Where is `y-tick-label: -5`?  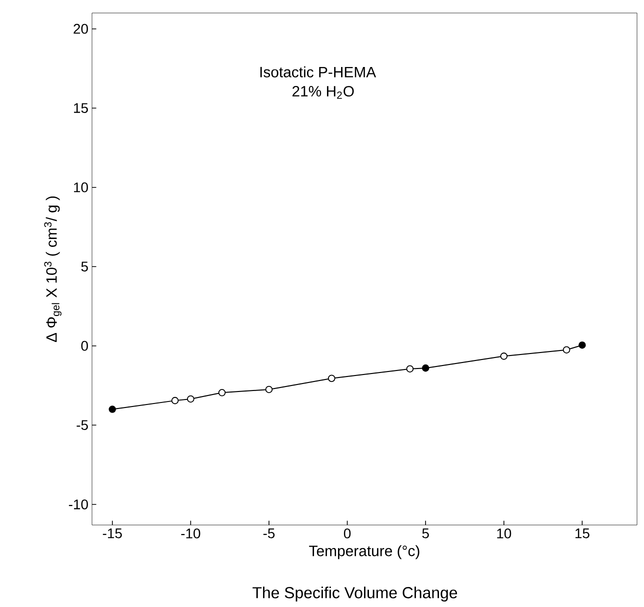
y-tick-label: -5 is located at coordinates (82, 425).